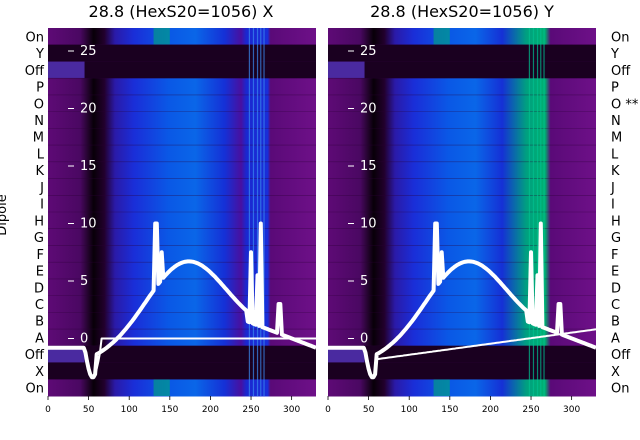 The width and height of the screenshot is (640, 440). Describe the element at coordinates (181, 11) in the screenshot. I see `chart-title-left: 28.8 (HexS20=1056) X` at that location.